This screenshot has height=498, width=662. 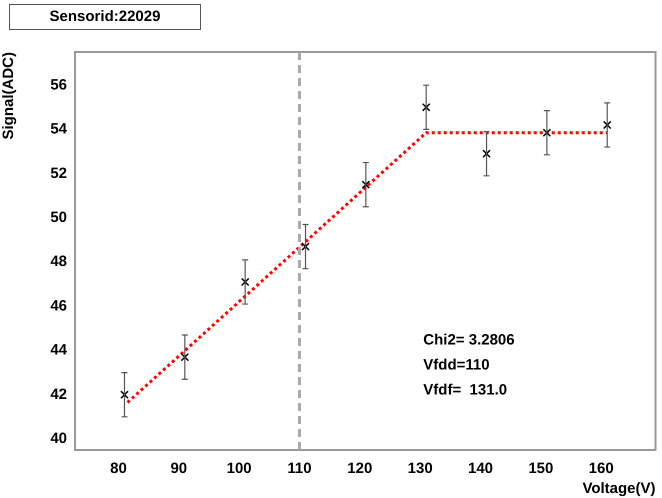 I want to click on x-tick-label: 140, so click(x=481, y=469).